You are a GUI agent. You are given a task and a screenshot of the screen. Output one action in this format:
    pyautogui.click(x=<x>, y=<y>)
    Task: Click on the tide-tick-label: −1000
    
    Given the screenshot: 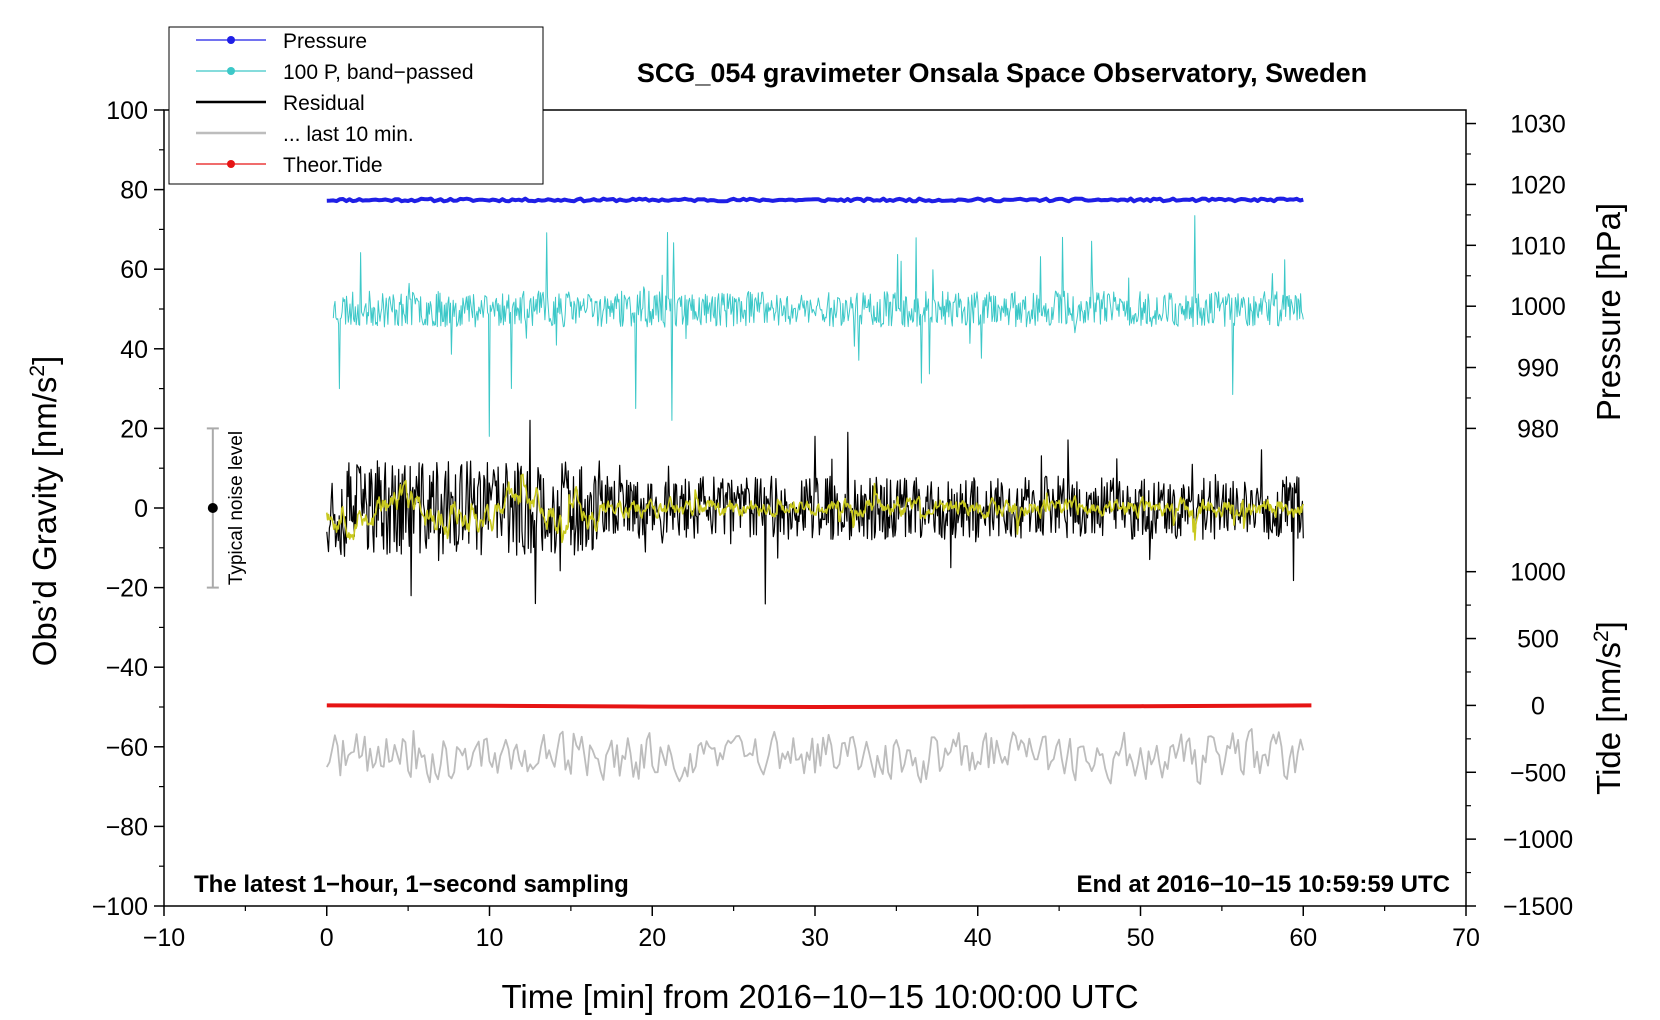 What is the action you would take?
    pyautogui.click(x=1538, y=840)
    